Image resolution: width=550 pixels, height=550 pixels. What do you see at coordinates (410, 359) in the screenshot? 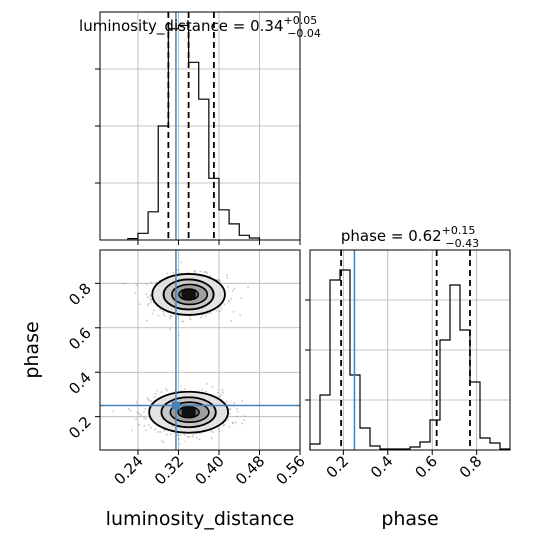
I see `histogram-step-line` at bounding box center [410, 359].